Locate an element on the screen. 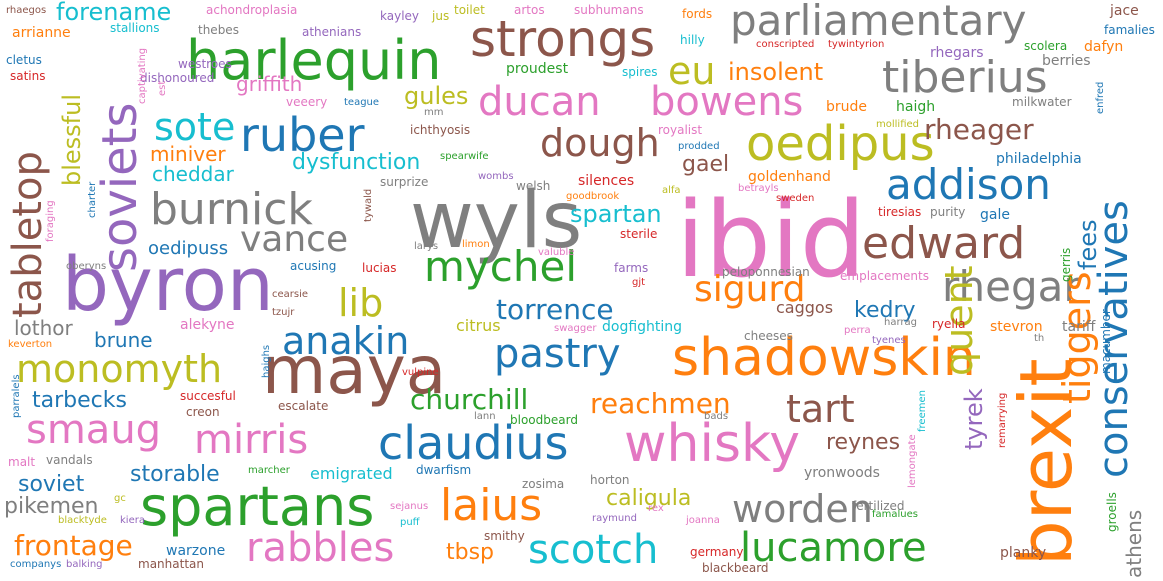 The image size is (1163, 581). word-tarbecks: tarbecks is located at coordinates (79, 400).